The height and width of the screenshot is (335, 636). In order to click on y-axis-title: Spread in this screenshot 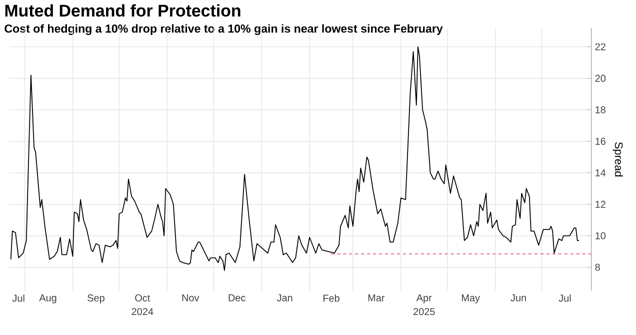, I will do `click(617, 159)`.